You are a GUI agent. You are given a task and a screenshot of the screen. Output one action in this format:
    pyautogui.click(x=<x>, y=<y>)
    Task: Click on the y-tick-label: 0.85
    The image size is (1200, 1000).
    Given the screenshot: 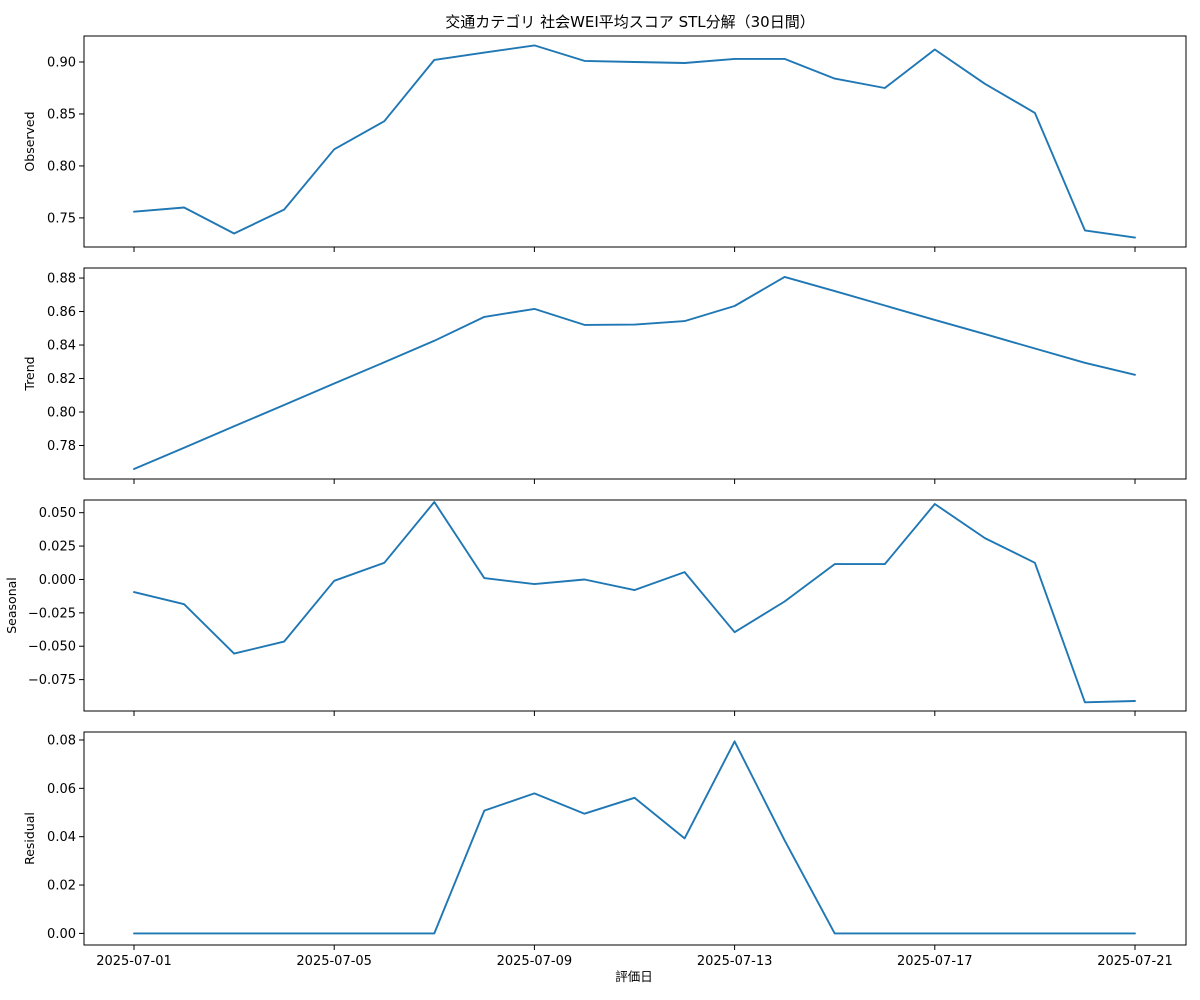 What is the action you would take?
    pyautogui.click(x=61, y=114)
    